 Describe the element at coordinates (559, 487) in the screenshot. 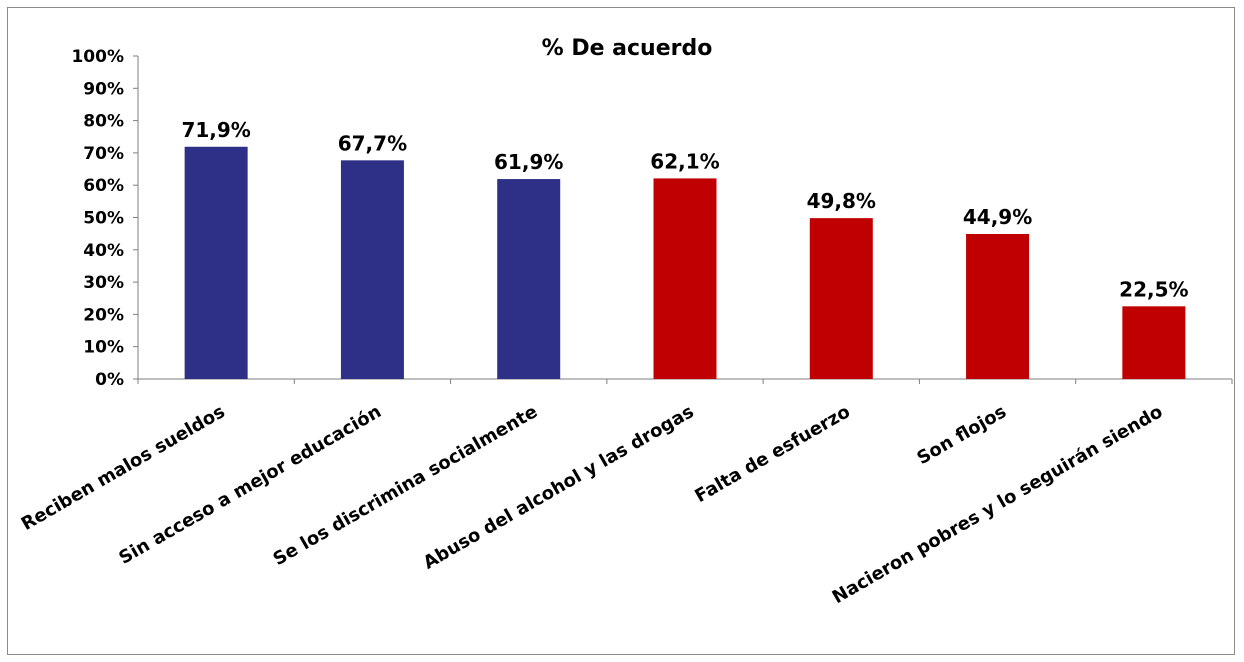

I see `x-category-label: Abuso del alcohol y las drogas` at that location.